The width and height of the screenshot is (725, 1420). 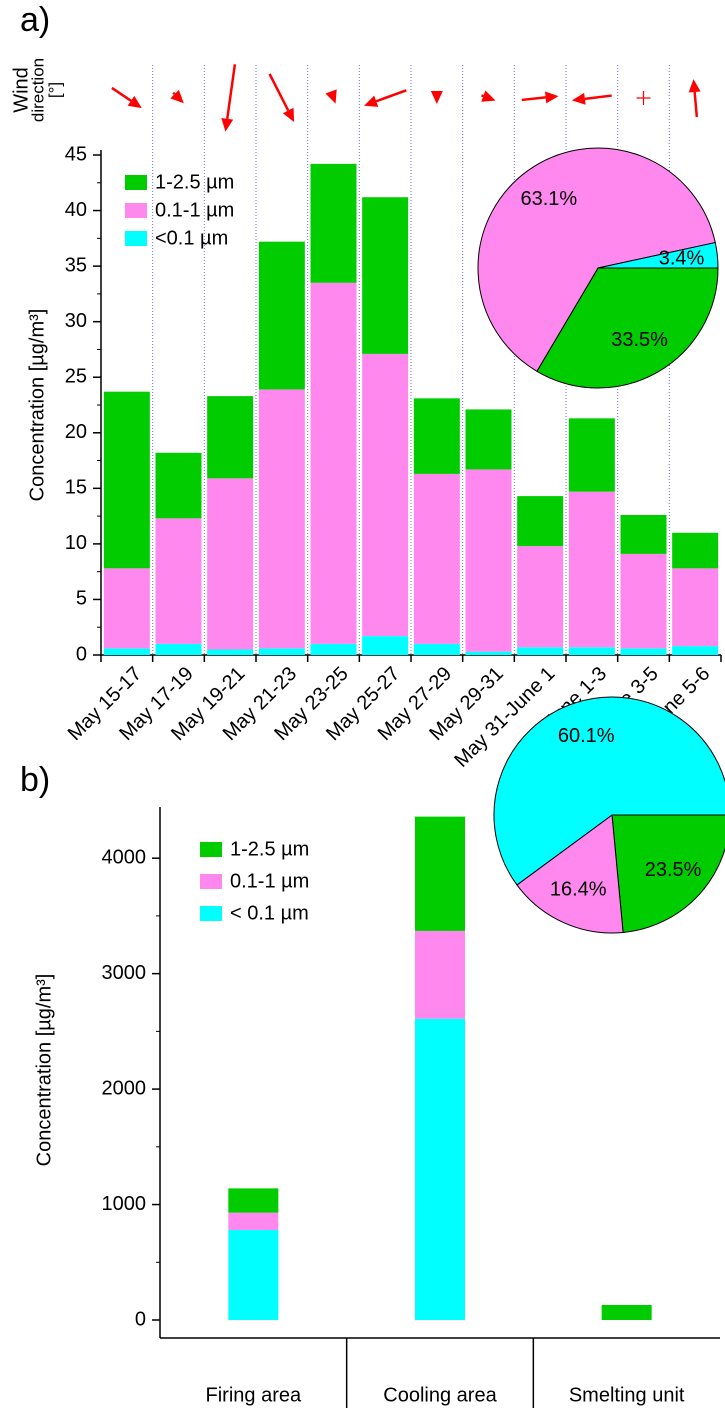 I want to click on panel-label: a), so click(x=35, y=20).